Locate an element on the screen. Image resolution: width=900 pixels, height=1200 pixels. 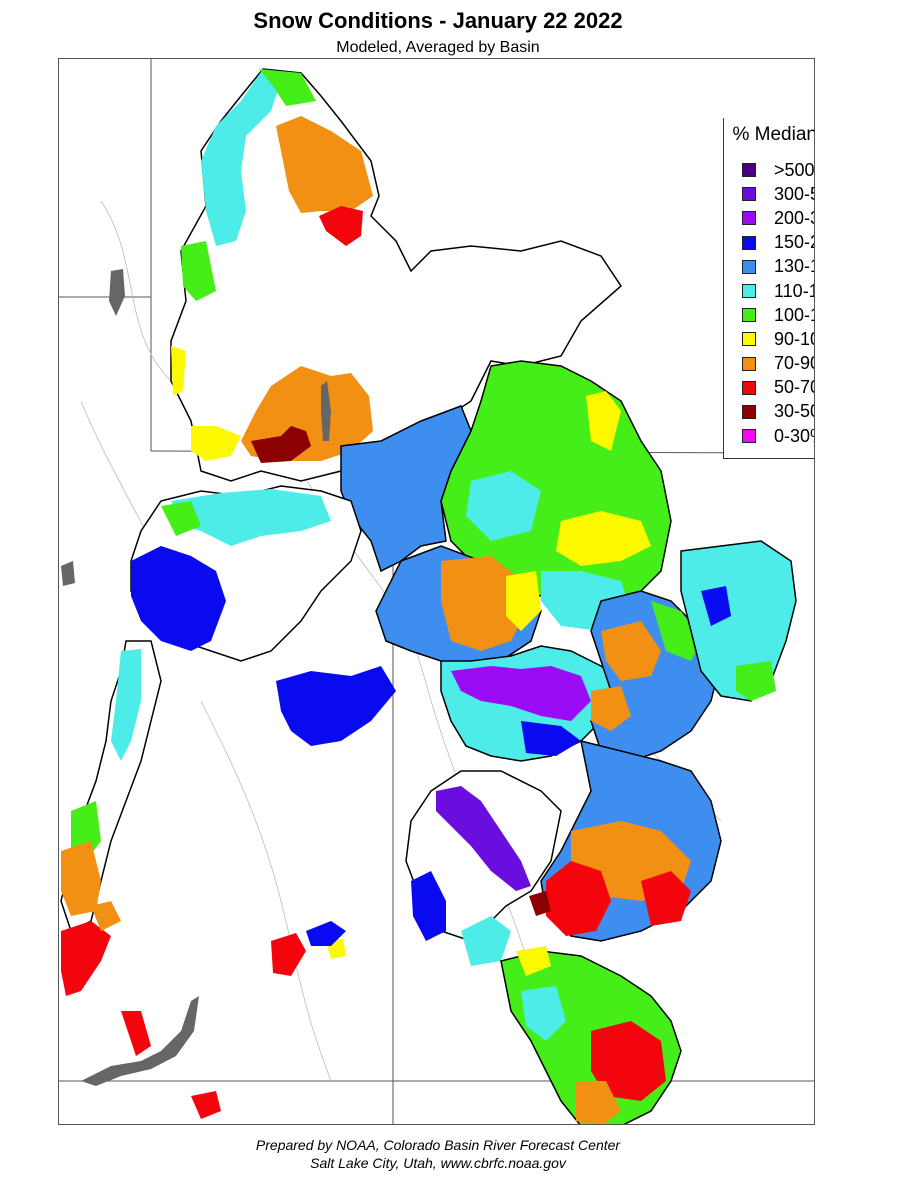
region-sanjuan-darkred is located at coordinates (540, 903).